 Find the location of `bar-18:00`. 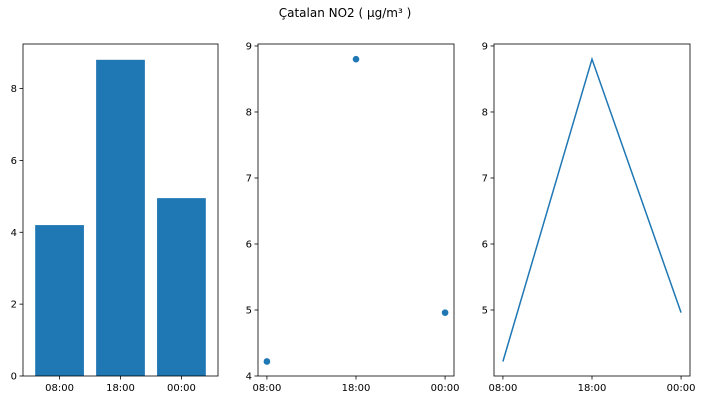

bar-18:00 is located at coordinates (120, 218).